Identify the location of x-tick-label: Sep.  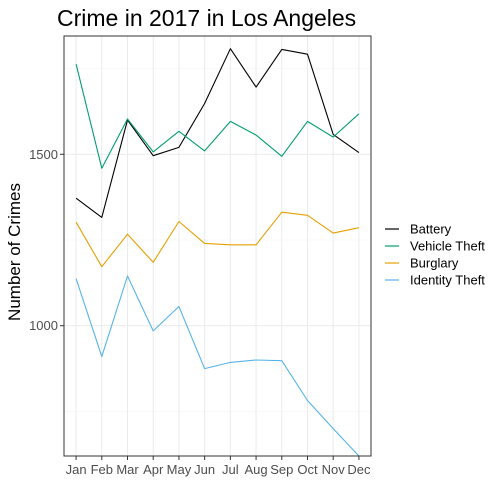
(281, 469).